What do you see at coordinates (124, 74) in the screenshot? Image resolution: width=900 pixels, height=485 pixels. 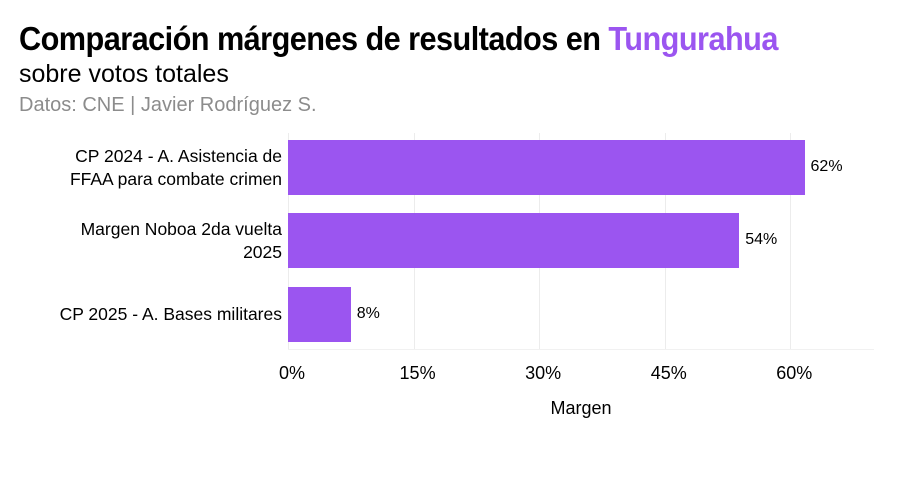 I see `chart-subtitle: sobre votos totales` at bounding box center [124, 74].